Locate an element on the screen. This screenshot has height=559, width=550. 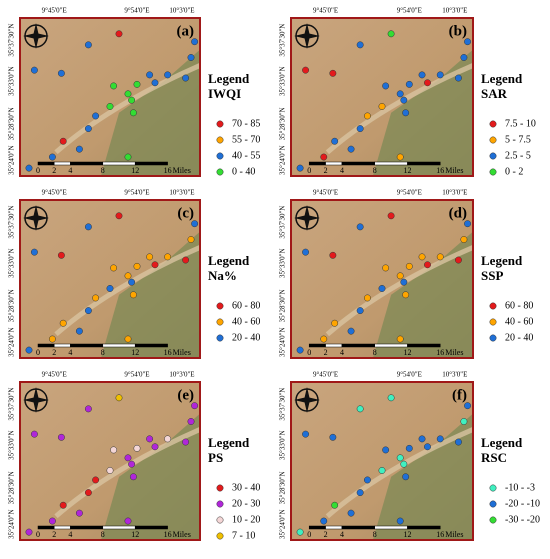
legend-label: 2.5 - 5 is located at coordinates (518, 155).